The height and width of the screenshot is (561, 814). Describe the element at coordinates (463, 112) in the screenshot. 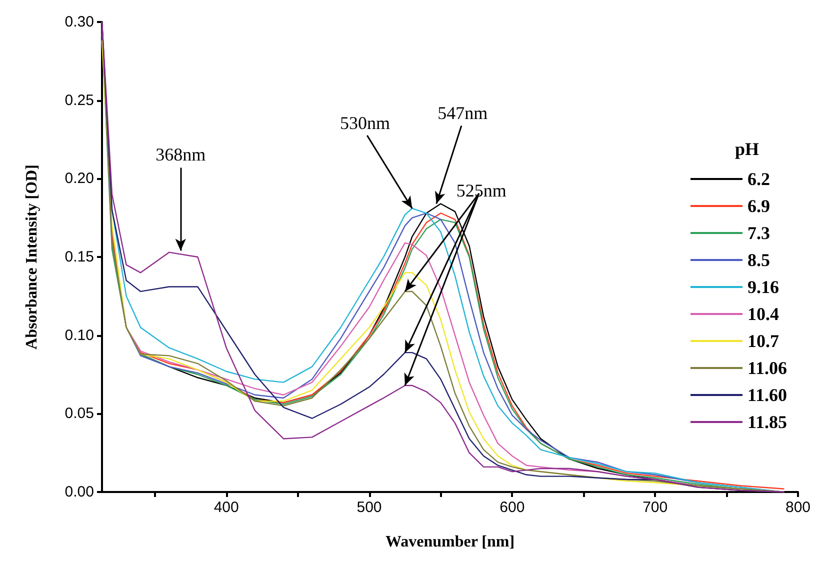

I see `annotation: 547nm` at that location.